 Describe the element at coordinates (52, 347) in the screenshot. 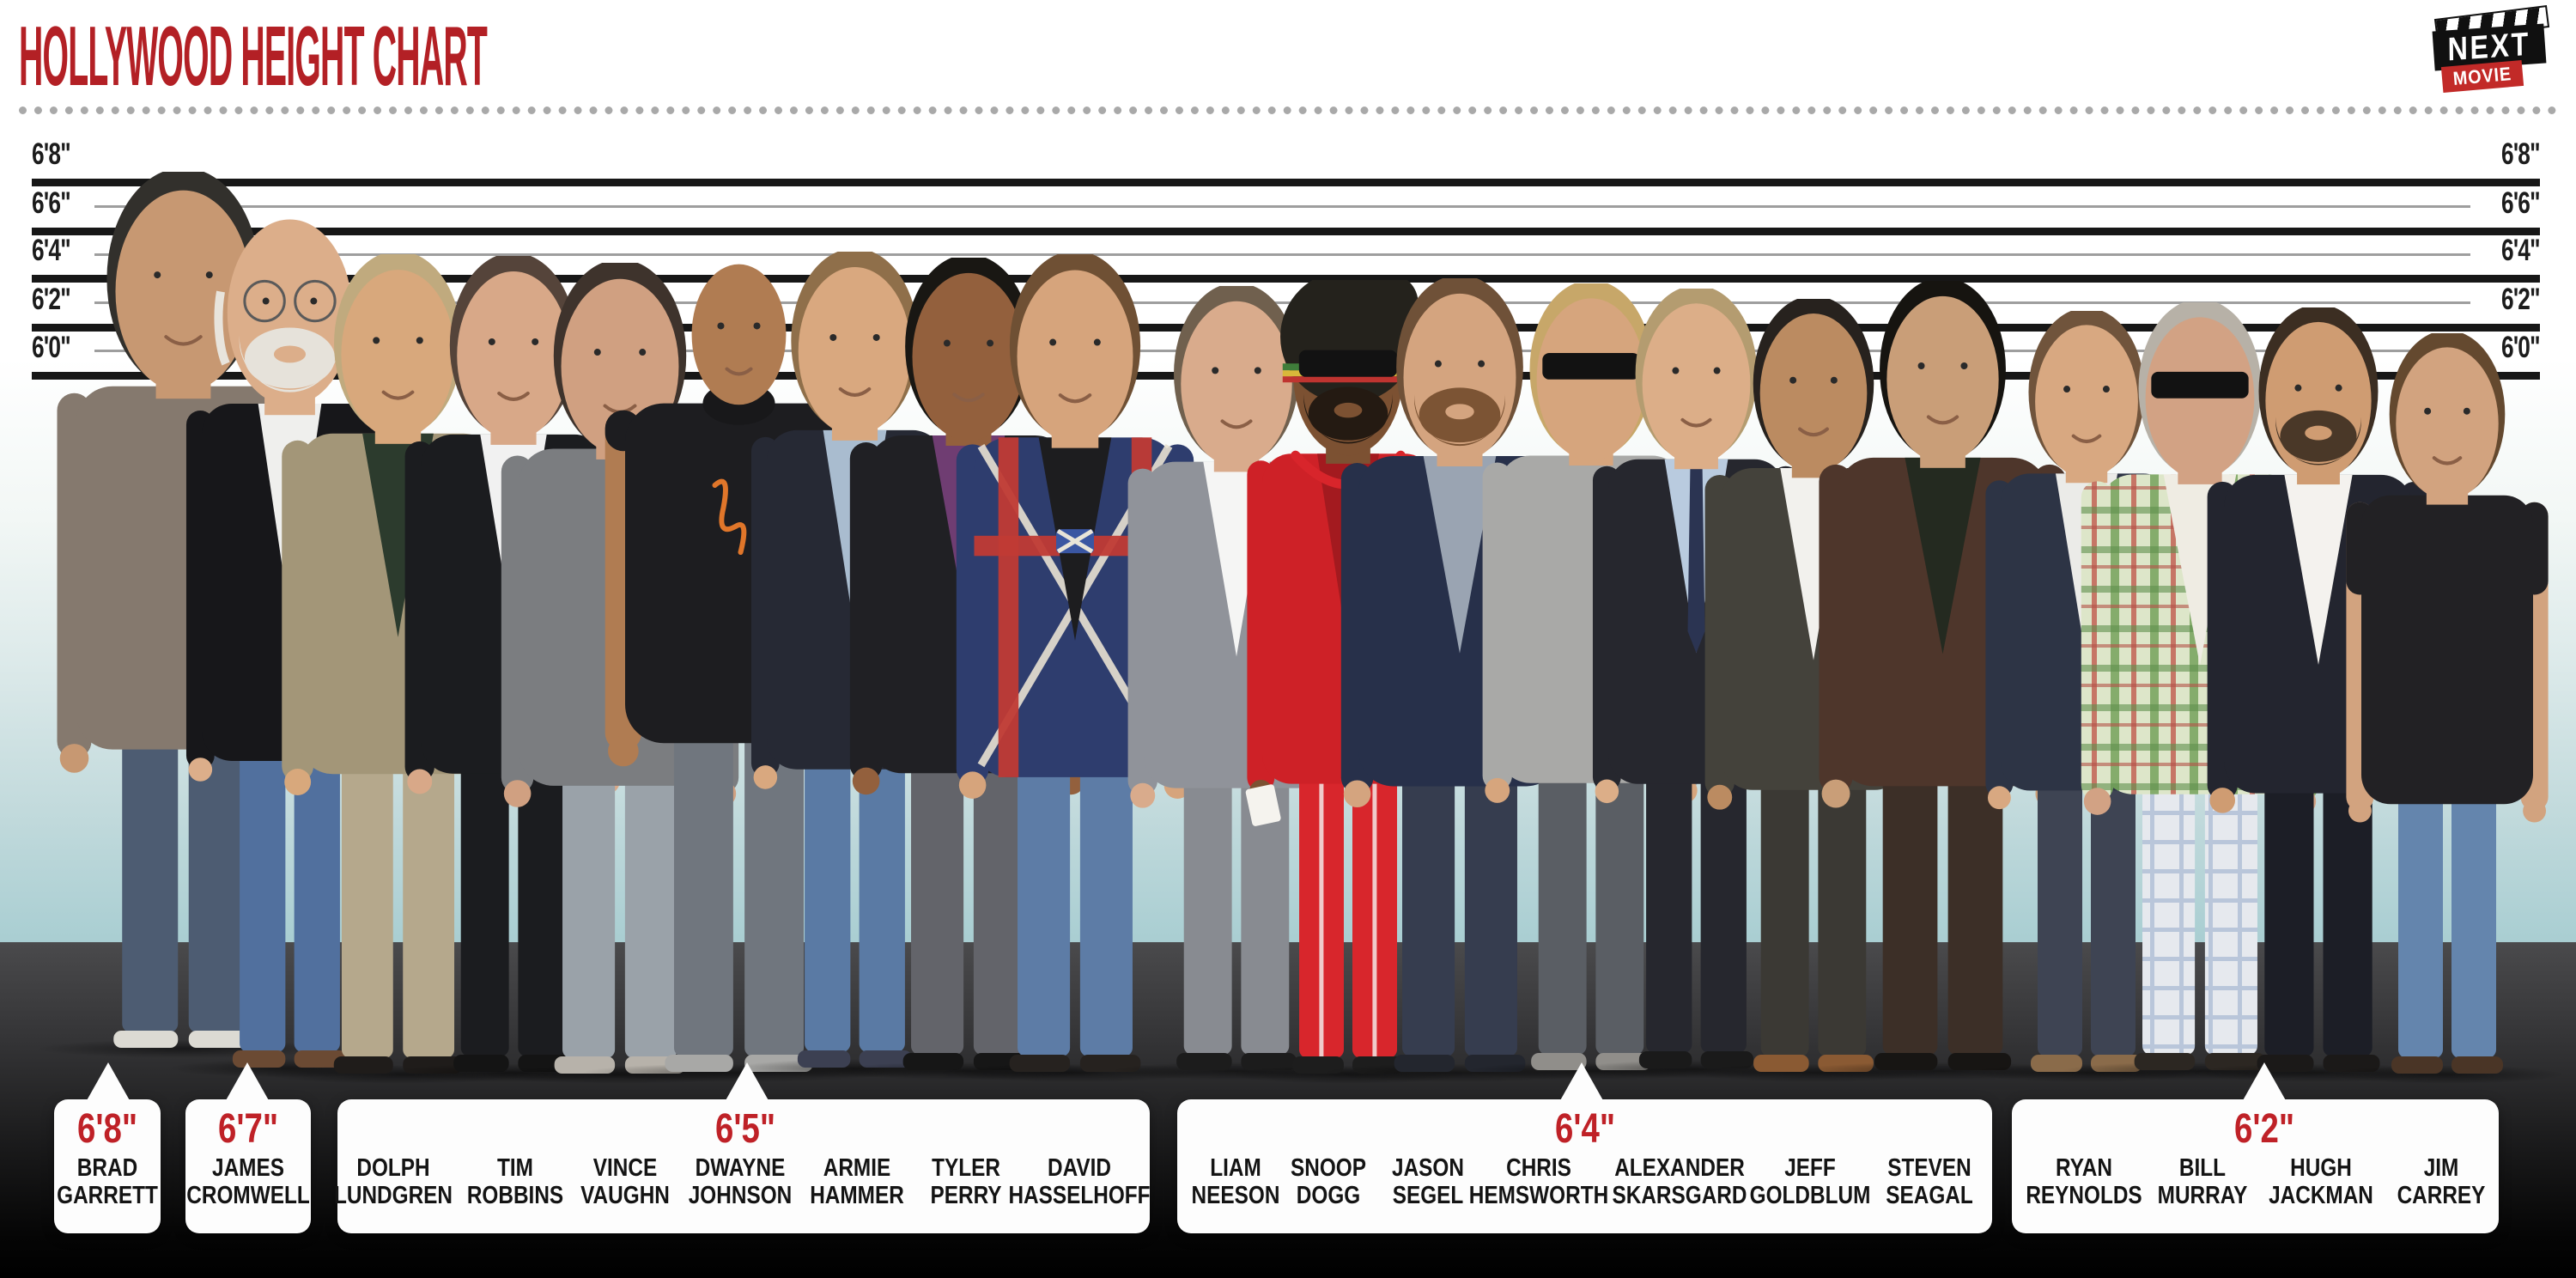

I see `height-ruler-label-left: 6'0"` at that location.